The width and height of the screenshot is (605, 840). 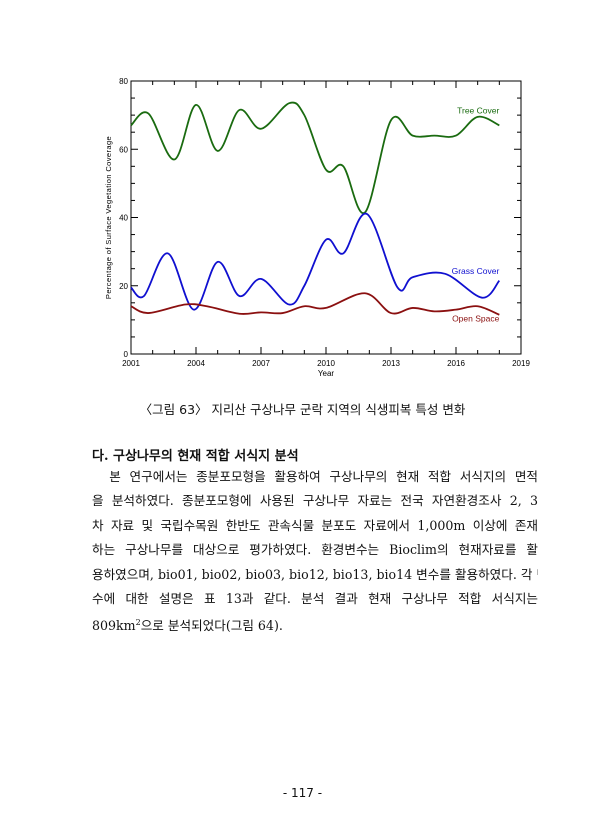 I want to click on figure-caption: 〈그림 63〉 지리산 구상나무 군락 지역의 식생피복 특성 변화, so click(x=302, y=409).